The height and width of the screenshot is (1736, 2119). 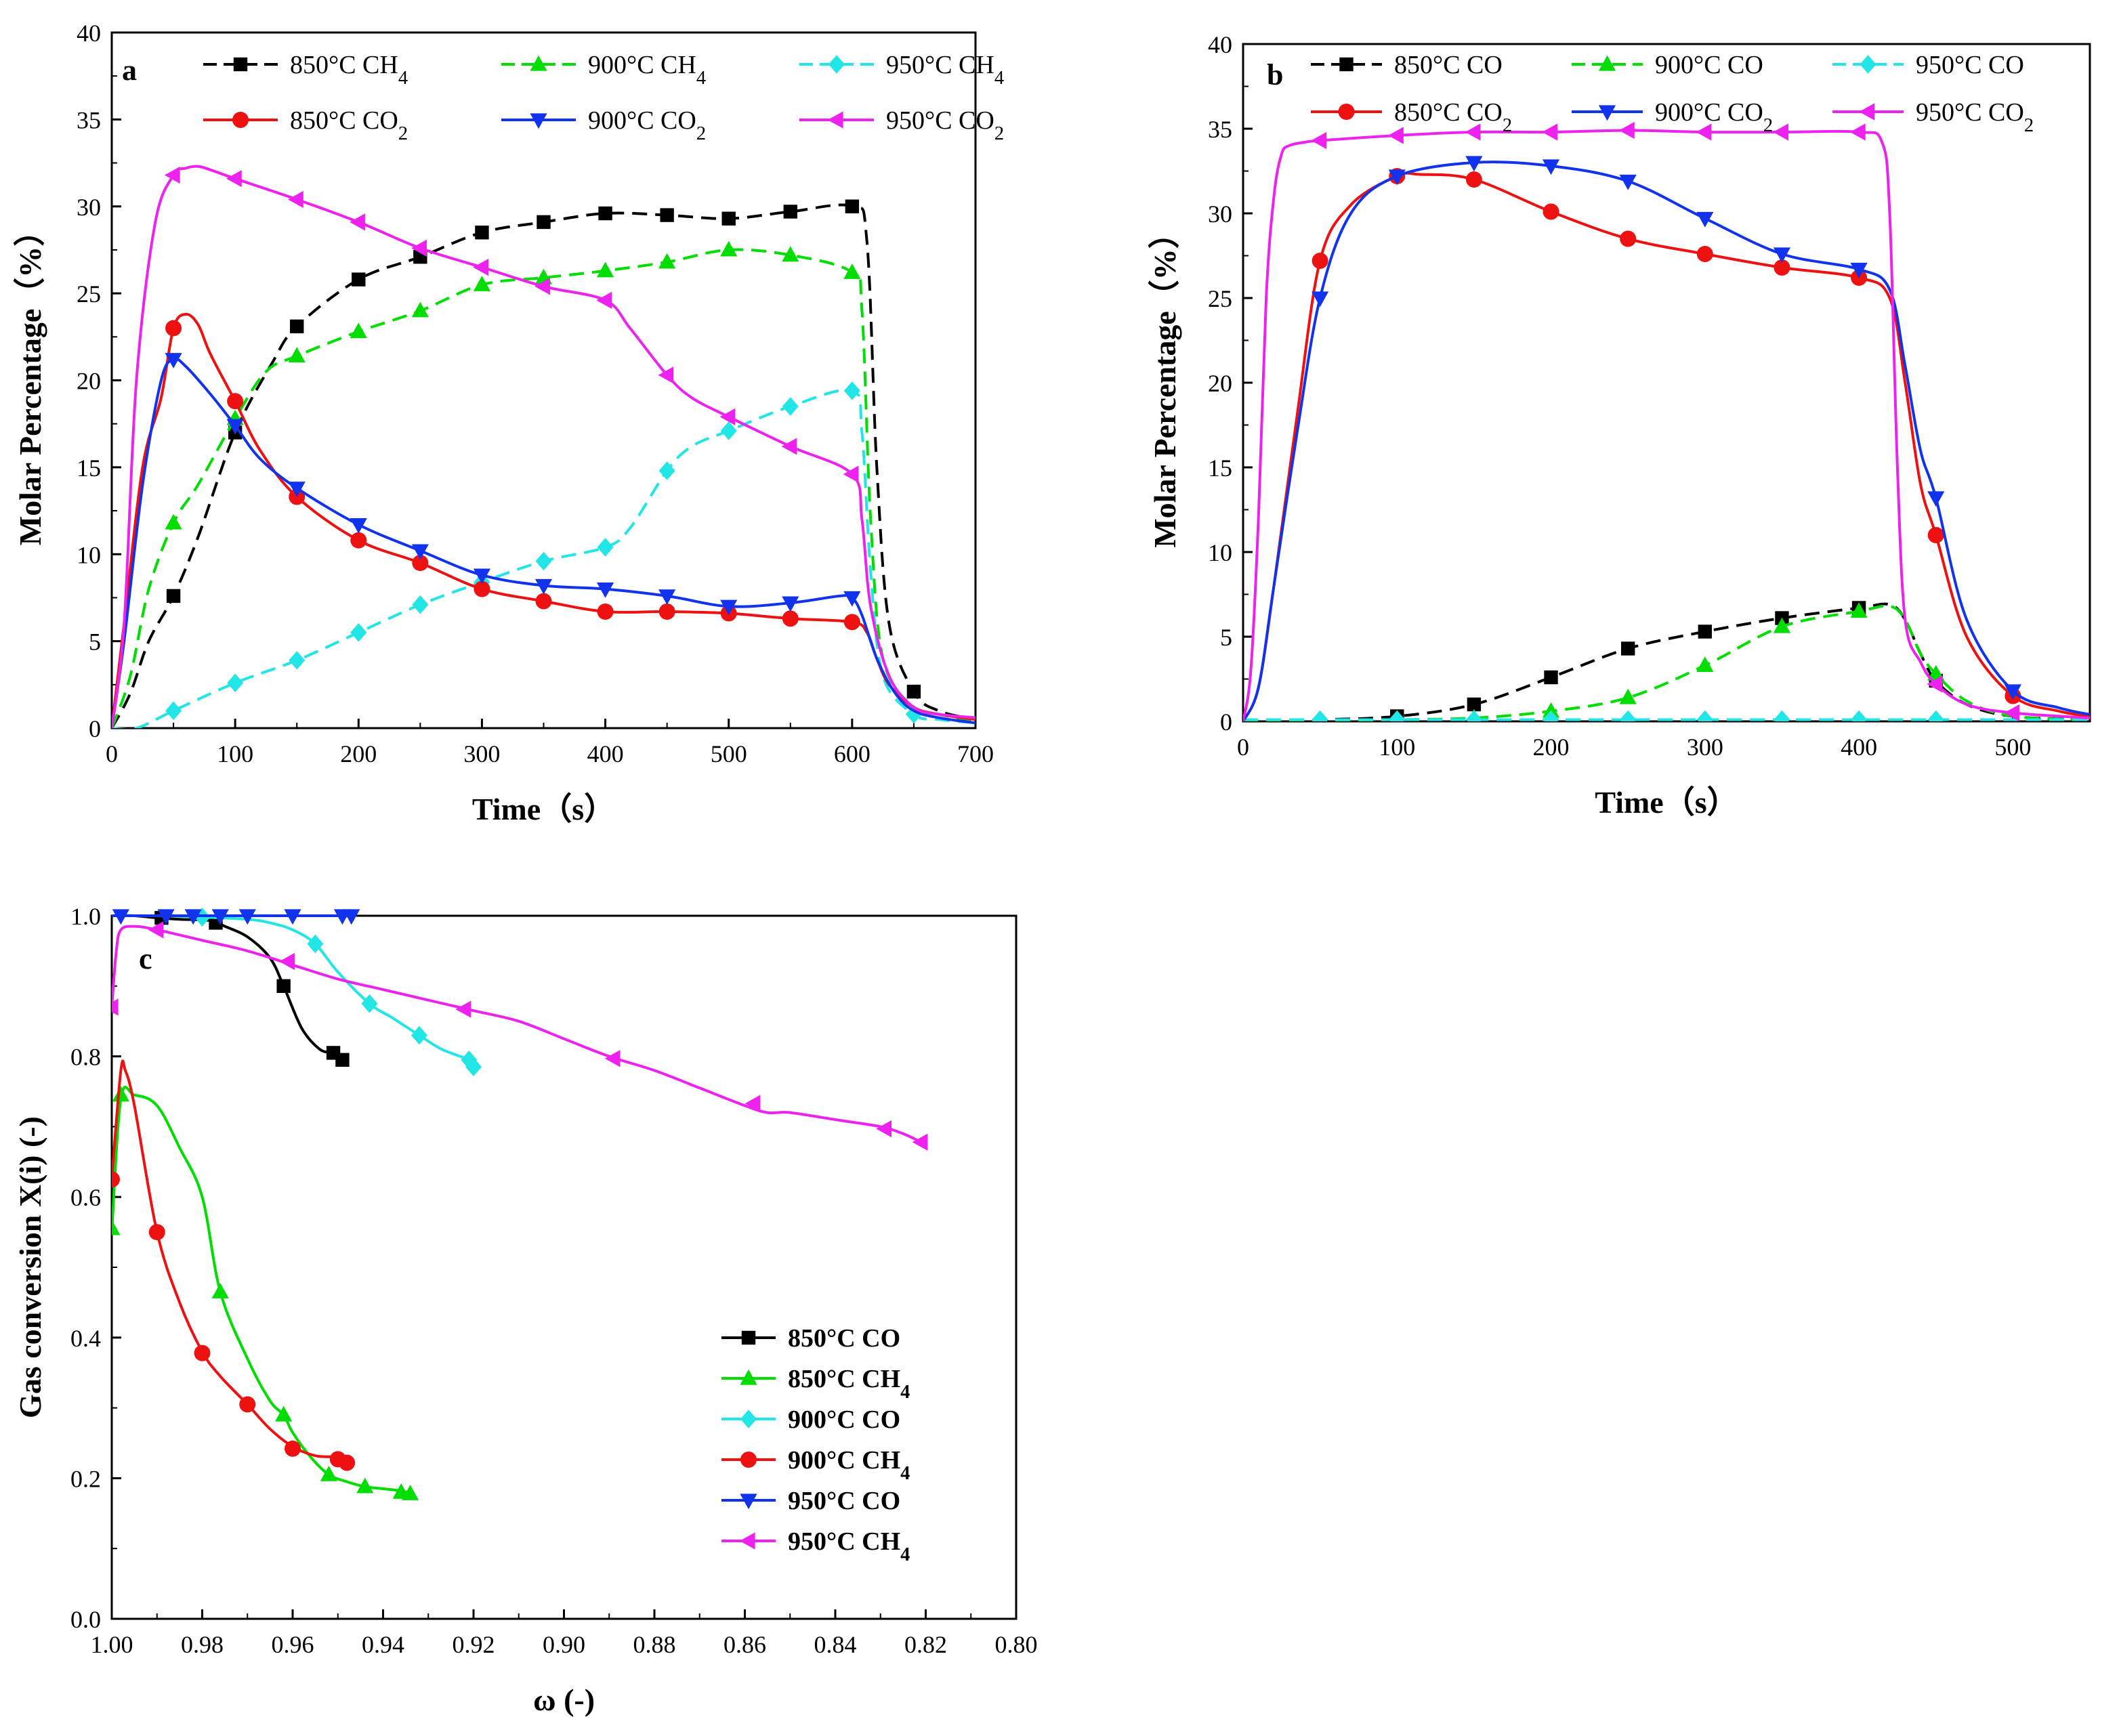 I want to click on y-tick-label: 0.4, so click(x=85, y=1338).